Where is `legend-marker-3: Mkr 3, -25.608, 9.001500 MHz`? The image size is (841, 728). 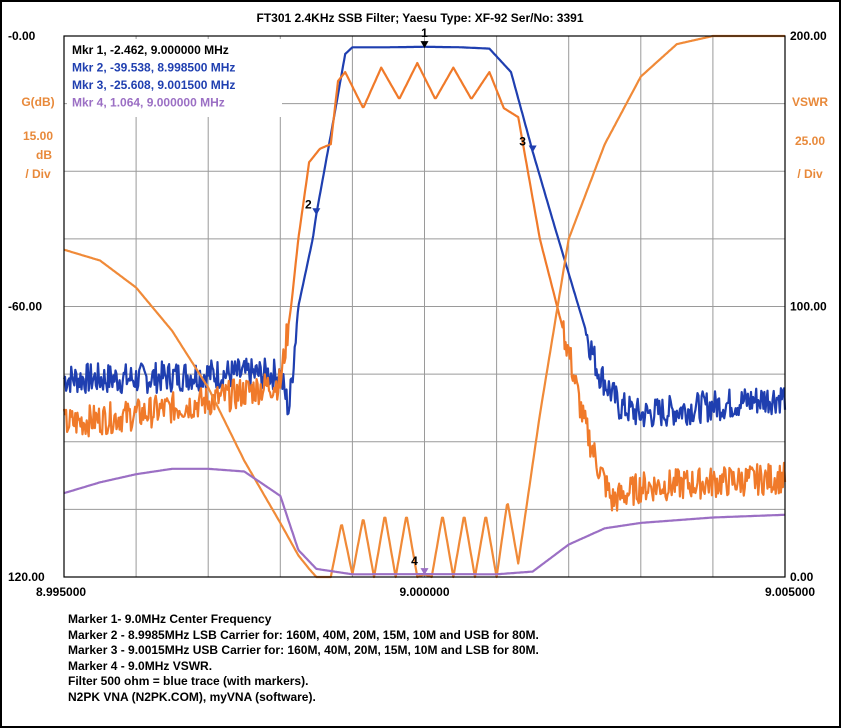
legend-marker-3: Mkr 3, -25.608, 9.001500 MHz is located at coordinates (153, 85).